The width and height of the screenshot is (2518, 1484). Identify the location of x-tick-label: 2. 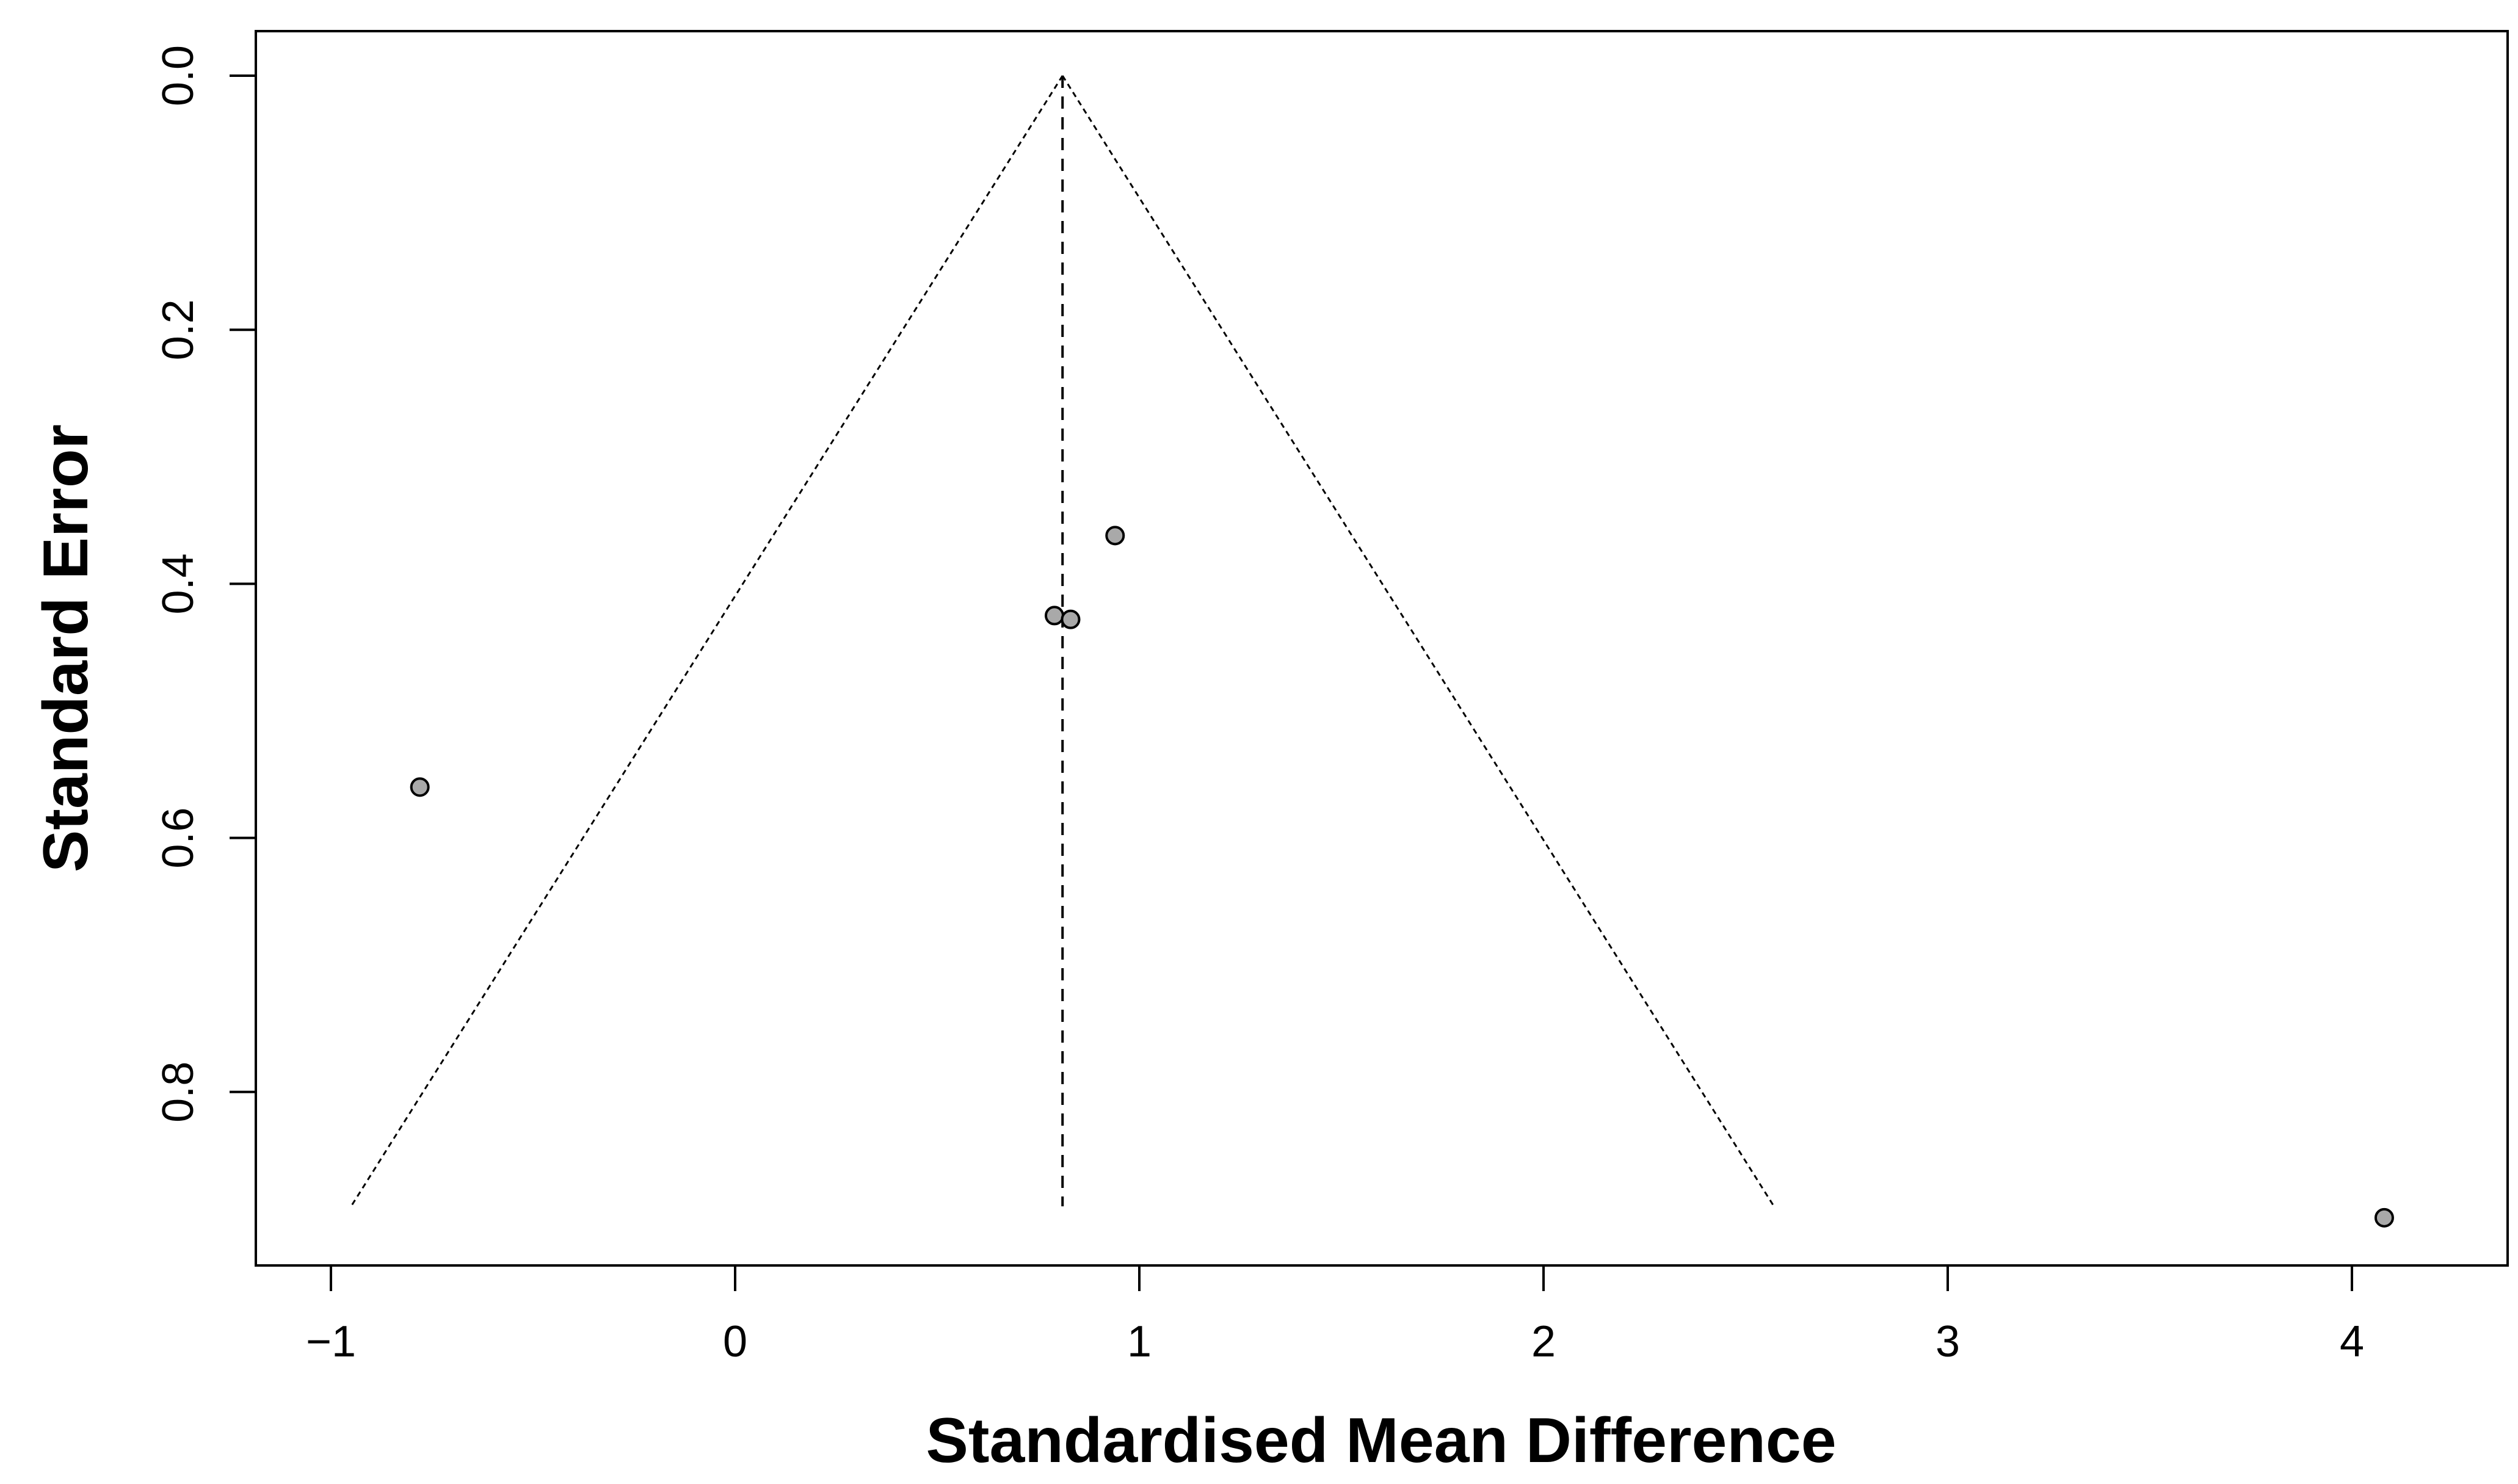
(1543, 1341).